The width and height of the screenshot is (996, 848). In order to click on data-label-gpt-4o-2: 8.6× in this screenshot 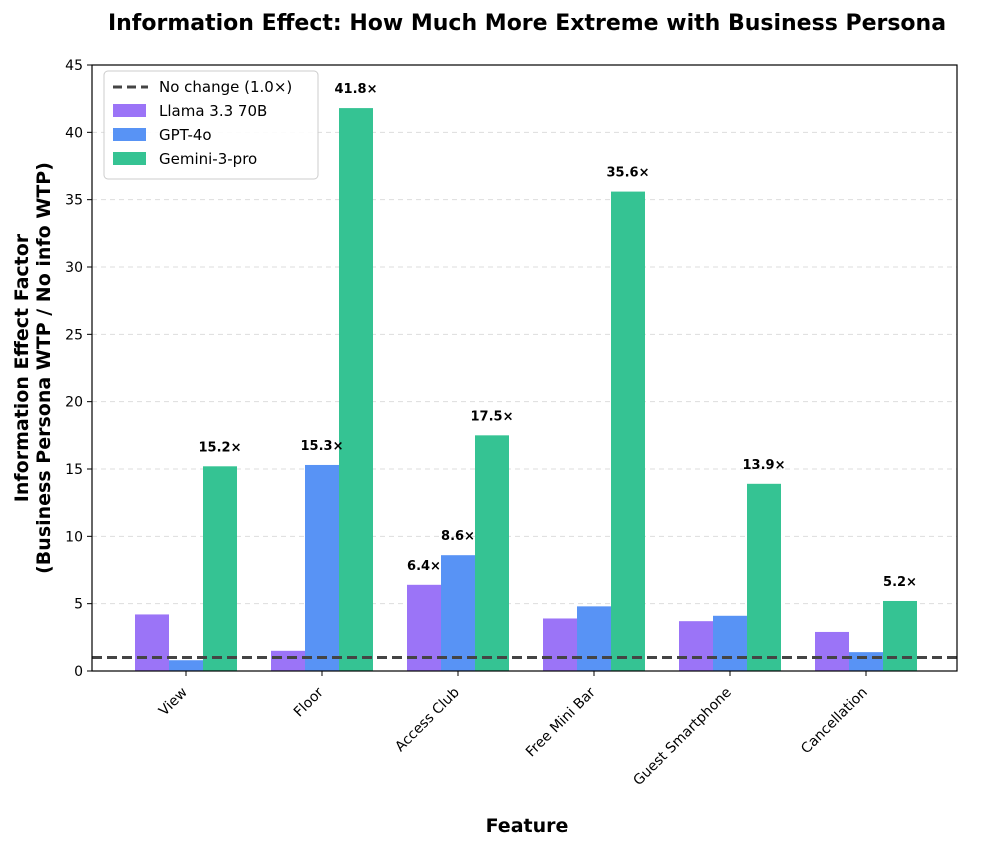, I will do `click(458, 536)`.